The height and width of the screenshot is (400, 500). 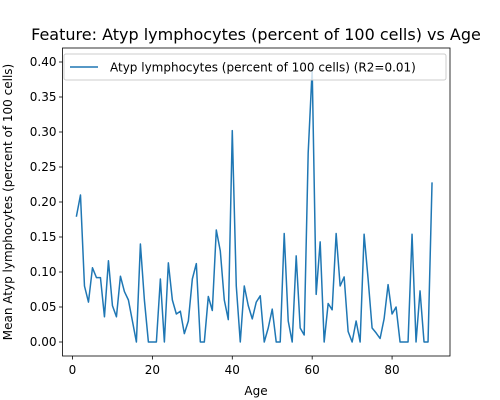 What do you see at coordinates (43, 307) in the screenshot?
I see `y-tick-label: 0.05` at bounding box center [43, 307].